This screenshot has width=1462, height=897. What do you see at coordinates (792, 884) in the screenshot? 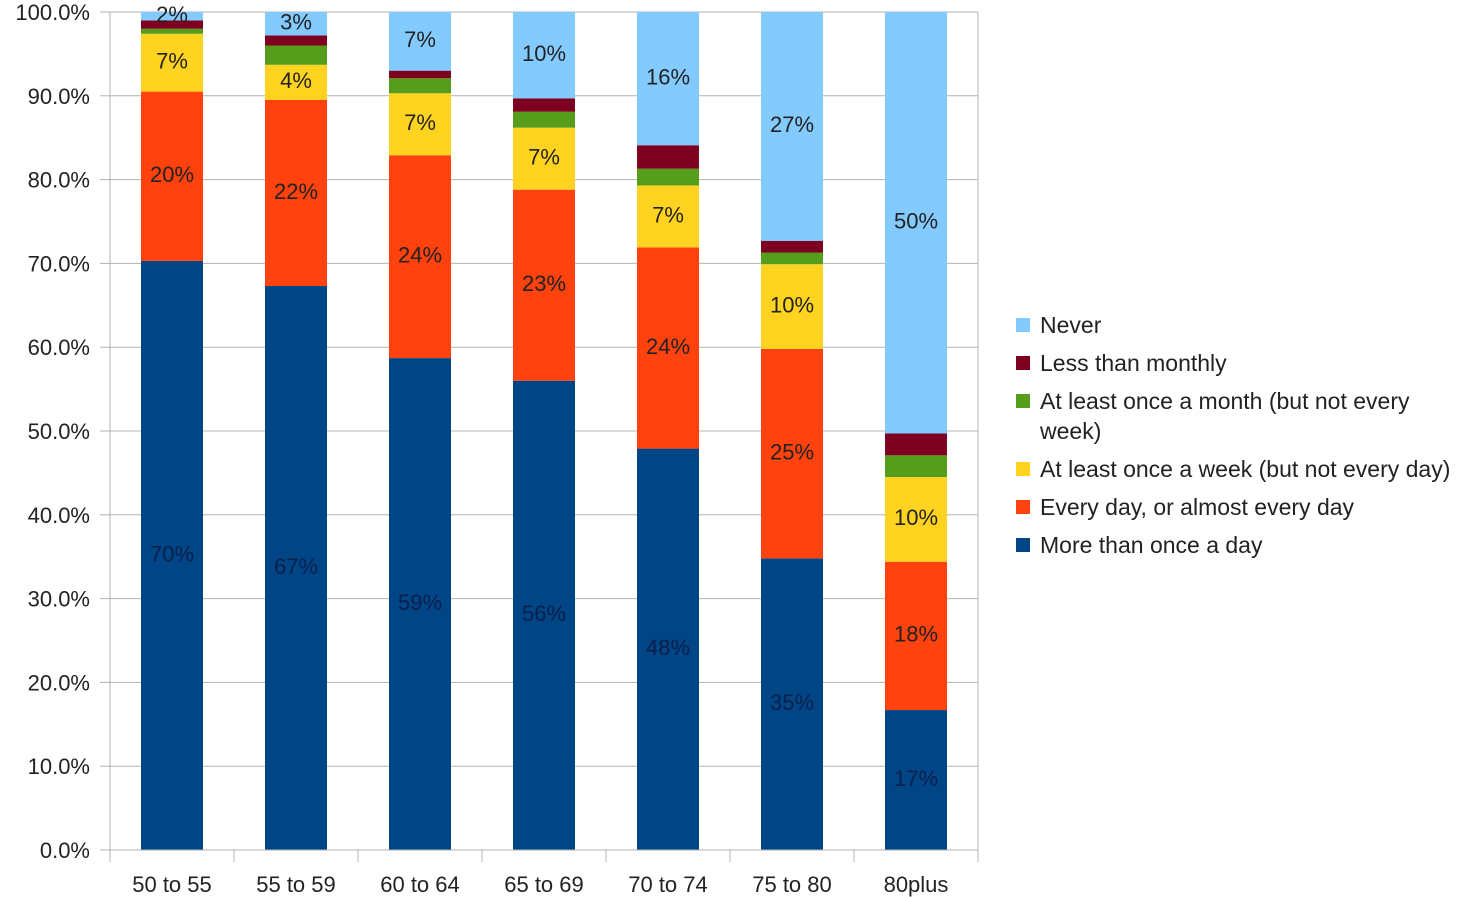
I see `x-tick-label: 75 to 80` at bounding box center [792, 884].